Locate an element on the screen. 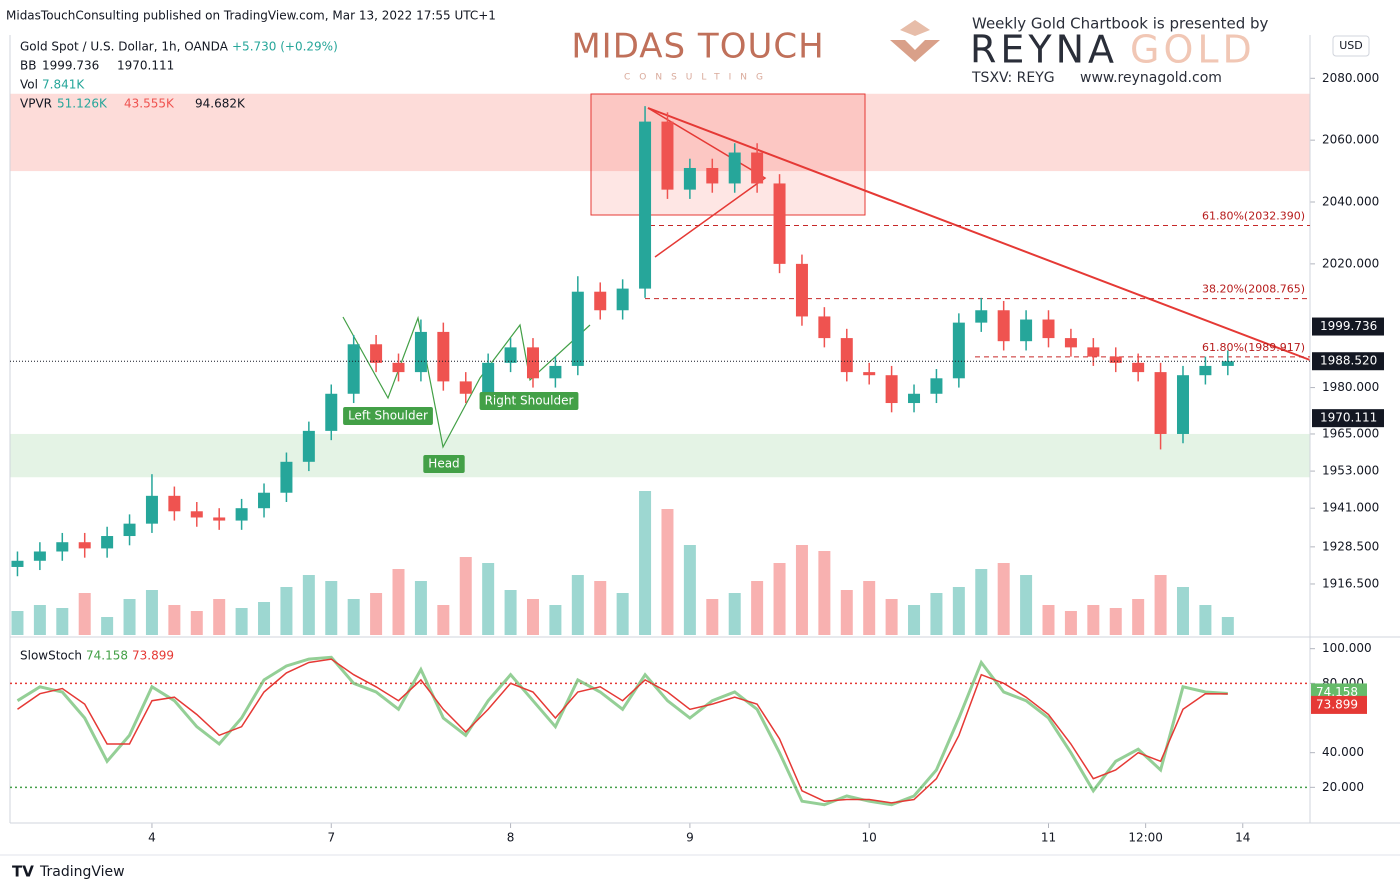 Image resolution: width=1400 pixels, height=890 pixels. stoch-k-value: 74.158 is located at coordinates (107, 656).